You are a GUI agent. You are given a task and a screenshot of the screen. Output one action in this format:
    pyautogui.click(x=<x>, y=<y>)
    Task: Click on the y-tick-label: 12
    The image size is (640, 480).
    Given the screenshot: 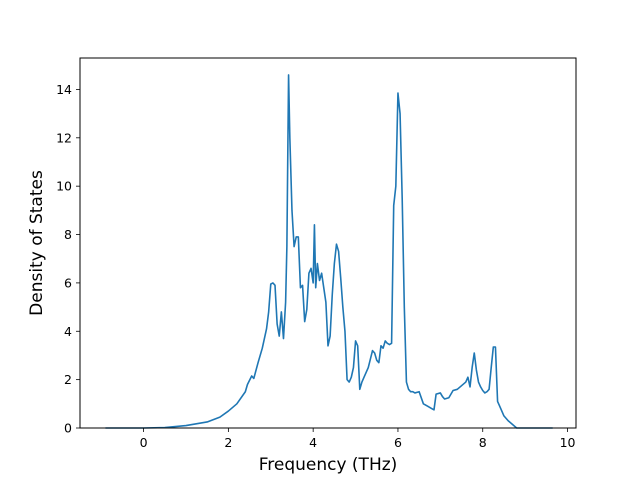 What is the action you would take?
    pyautogui.click(x=64, y=137)
    